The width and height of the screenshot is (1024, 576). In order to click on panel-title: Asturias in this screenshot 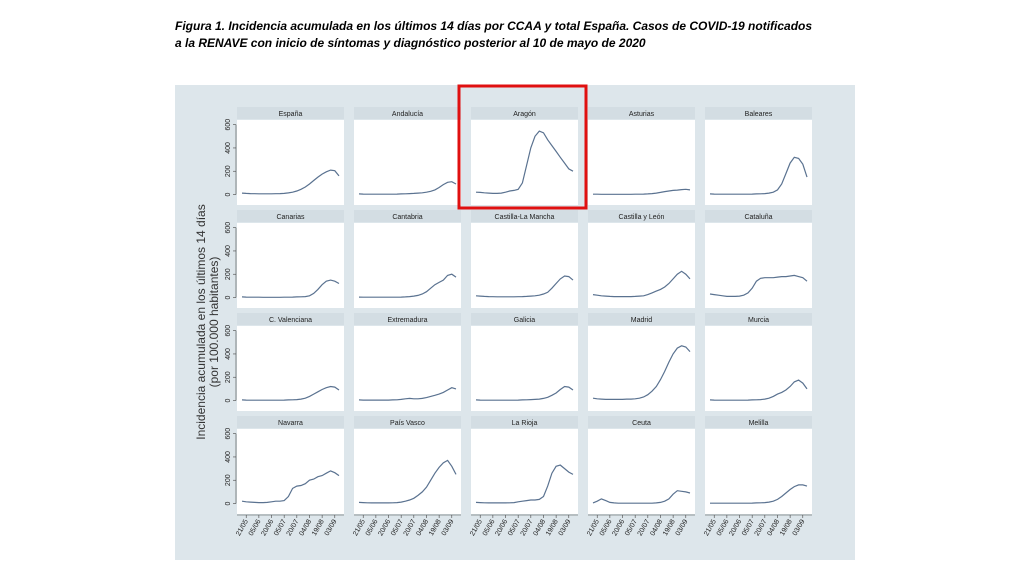, I will do `click(642, 114)`.